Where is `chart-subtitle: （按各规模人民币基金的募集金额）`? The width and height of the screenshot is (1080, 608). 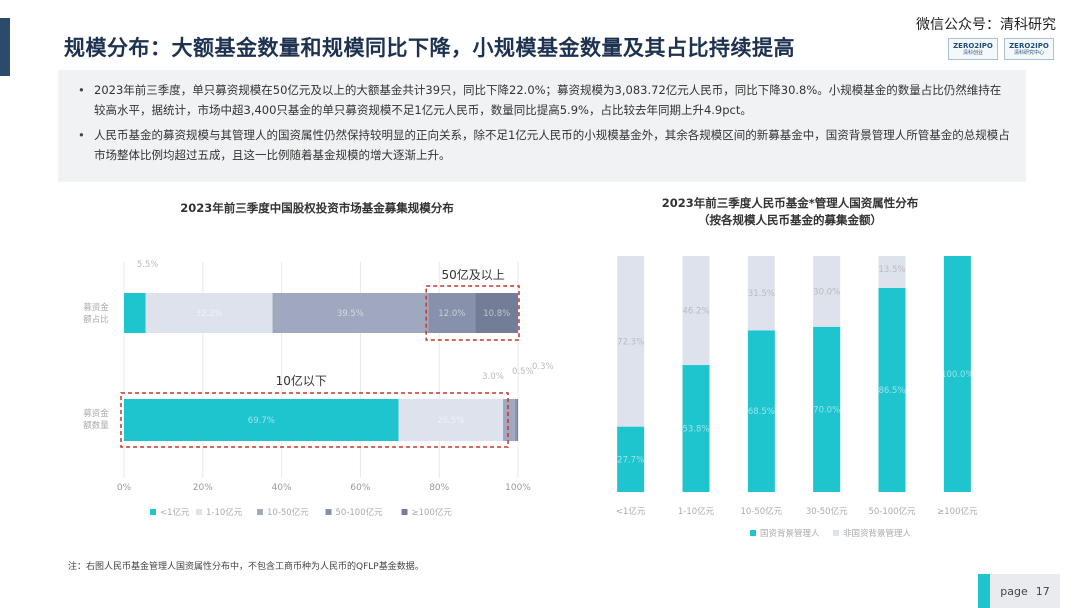
chart-subtitle: （按各规模人民币基金的募集金额） is located at coordinates (790, 220).